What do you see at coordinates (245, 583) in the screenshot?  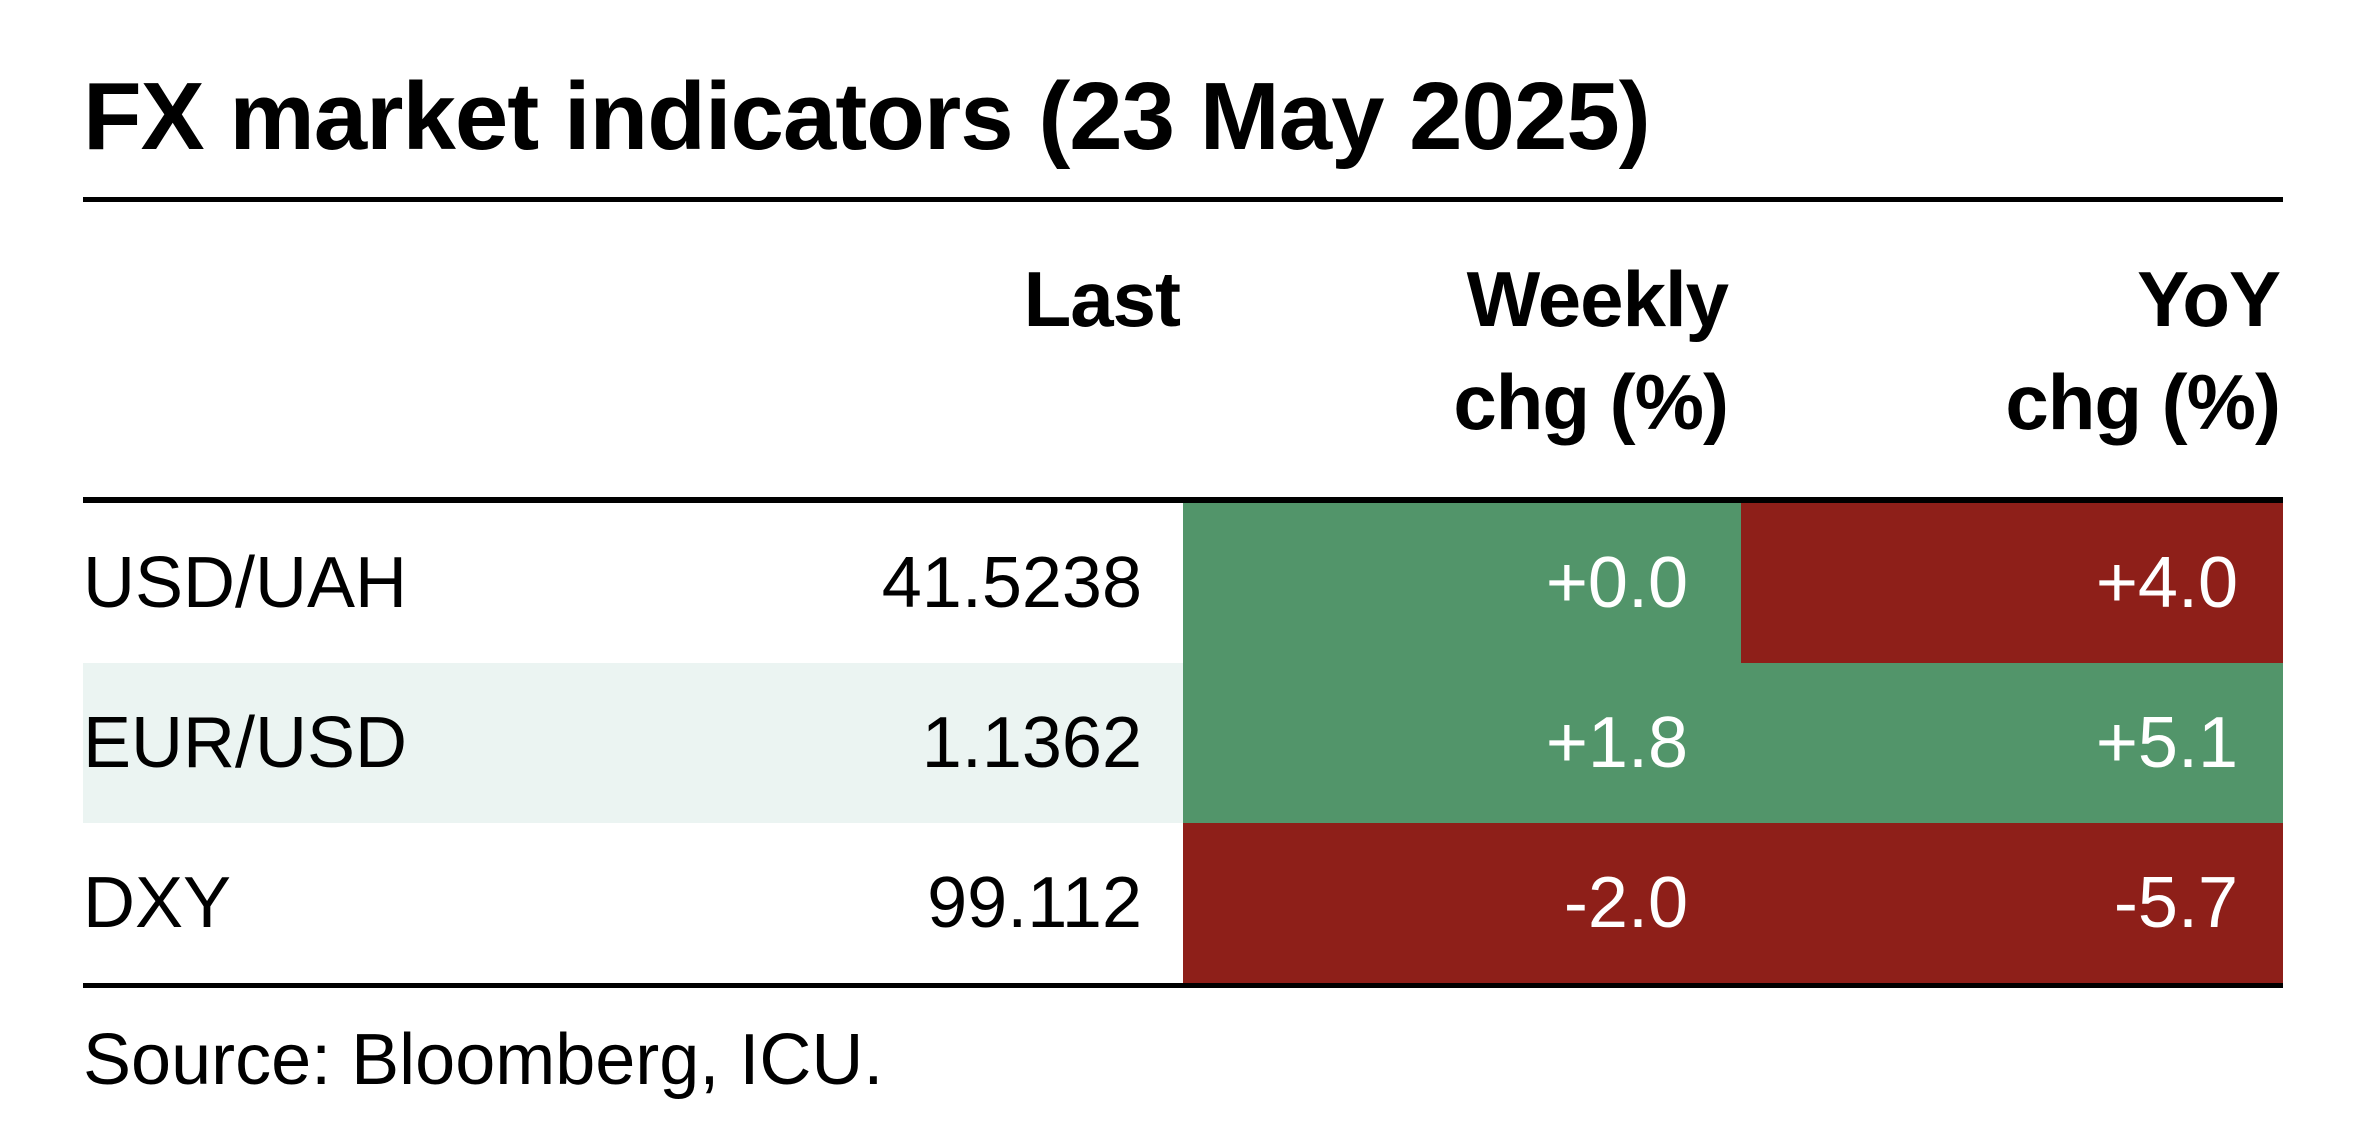 I see `row-label: USD/UAH` at bounding box center [245, 583].